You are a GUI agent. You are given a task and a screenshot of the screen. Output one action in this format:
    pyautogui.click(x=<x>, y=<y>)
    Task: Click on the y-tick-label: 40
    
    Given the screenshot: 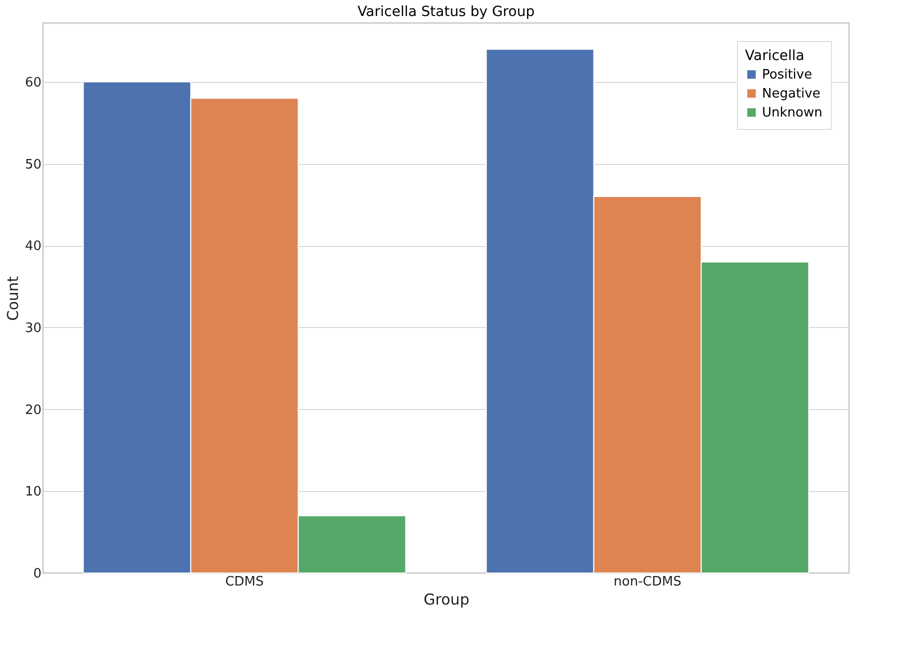 What is the action you would take?
    pyautogui.click(x=33, y=246)
    